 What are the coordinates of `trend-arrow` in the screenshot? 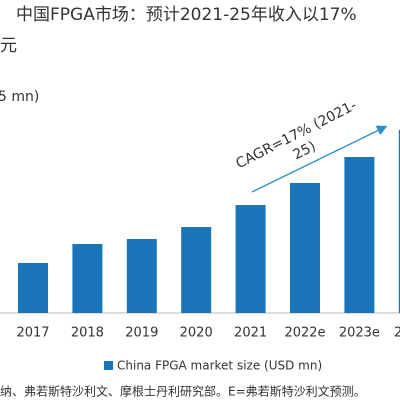 It's located at (319, 159).